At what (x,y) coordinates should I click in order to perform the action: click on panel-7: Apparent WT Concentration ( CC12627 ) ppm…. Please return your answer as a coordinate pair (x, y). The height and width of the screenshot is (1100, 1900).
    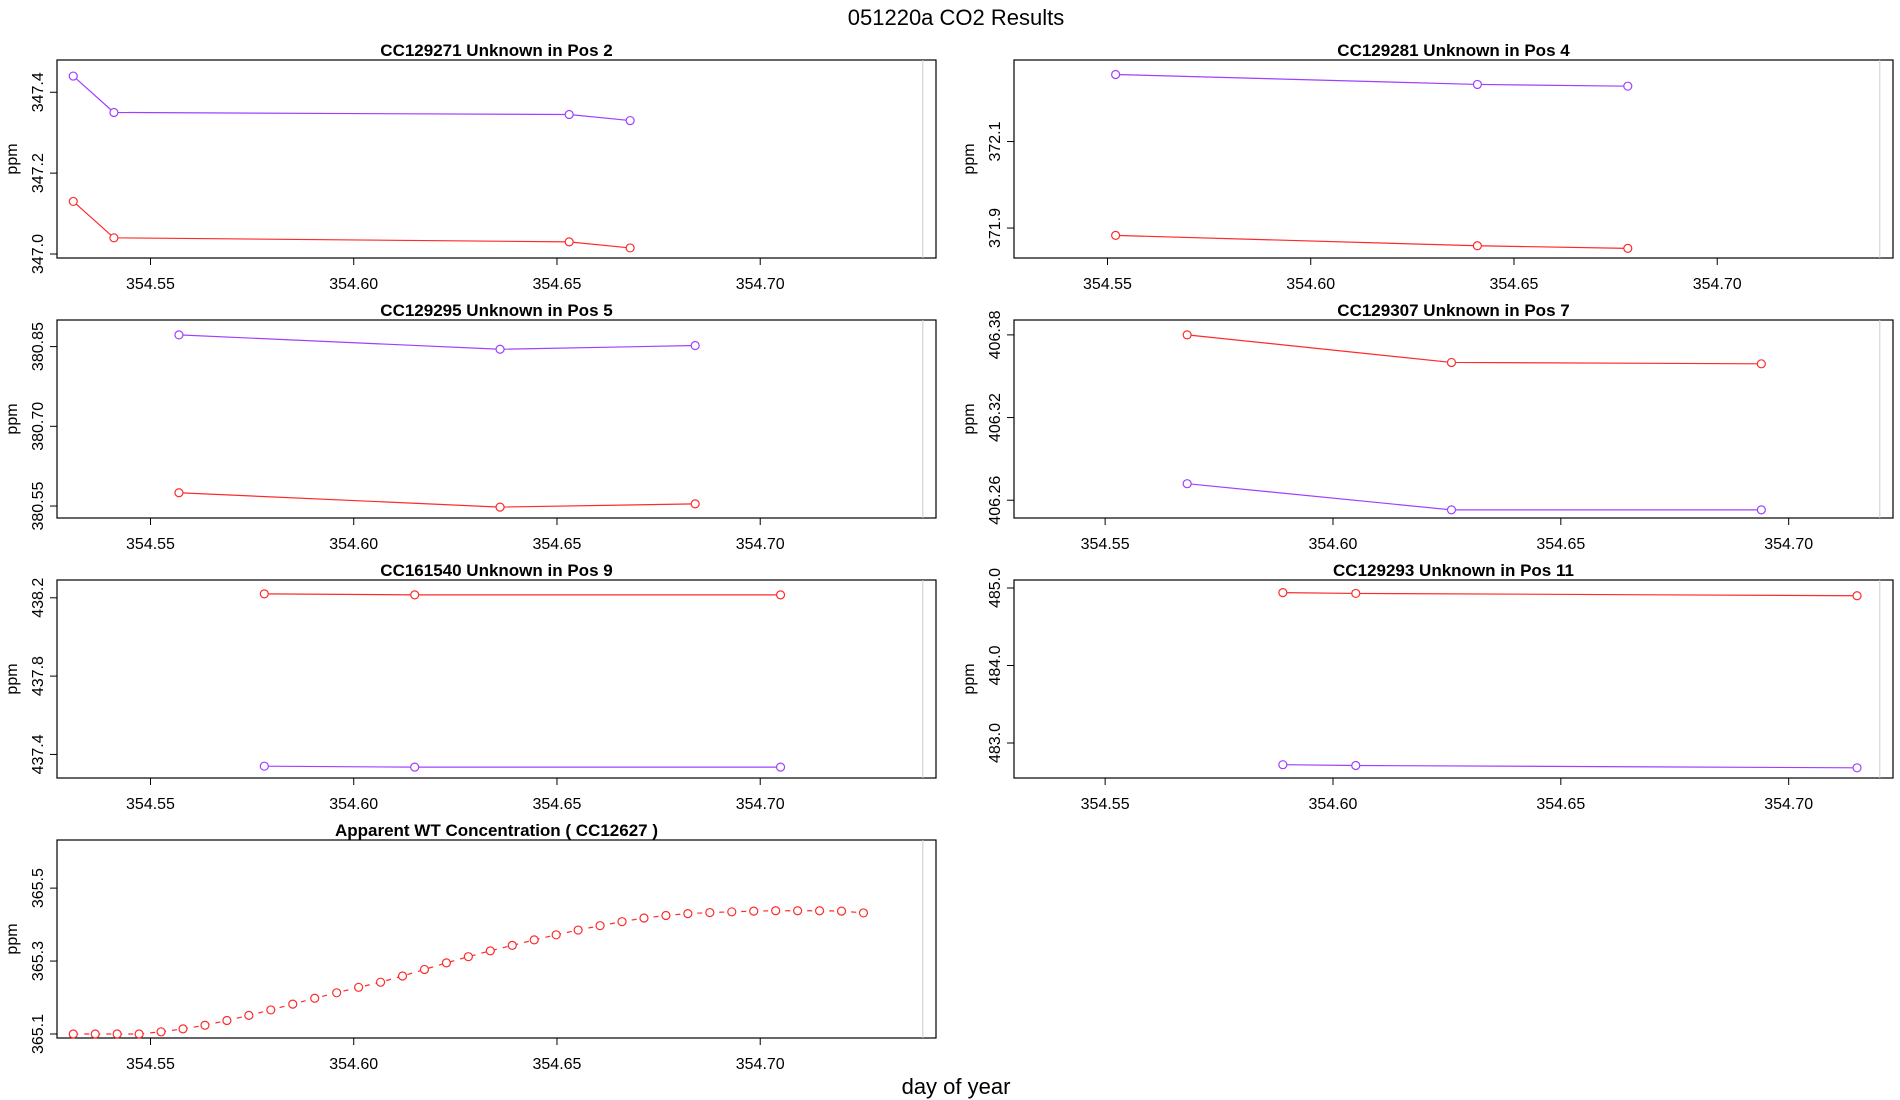
    Looking at the image, I should click on (470, 947).